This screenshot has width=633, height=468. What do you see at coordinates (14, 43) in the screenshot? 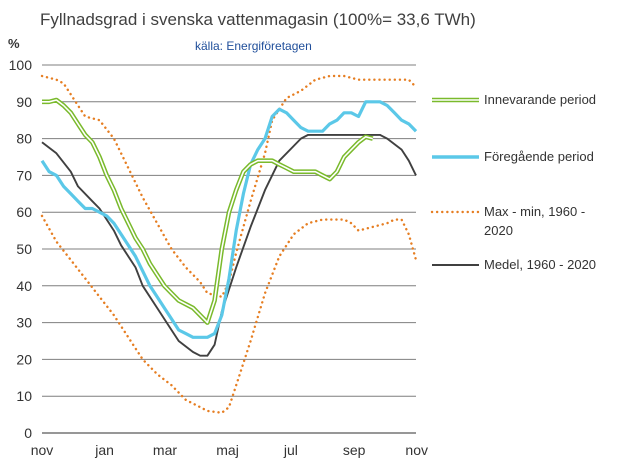
I see `y-axis-unit: %` at bounding box center [14, 43].